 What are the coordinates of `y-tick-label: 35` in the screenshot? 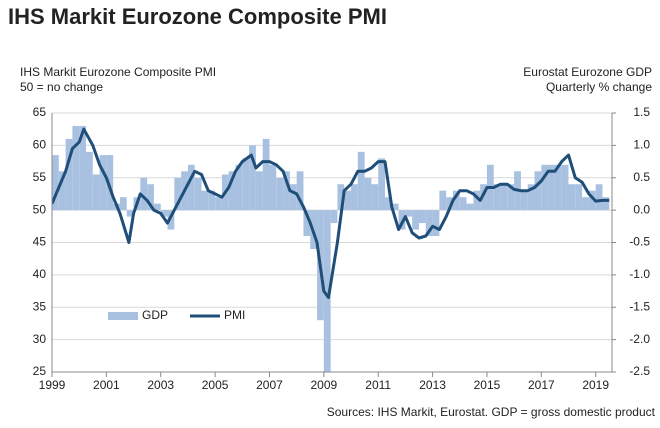 It's located at (40, 306).